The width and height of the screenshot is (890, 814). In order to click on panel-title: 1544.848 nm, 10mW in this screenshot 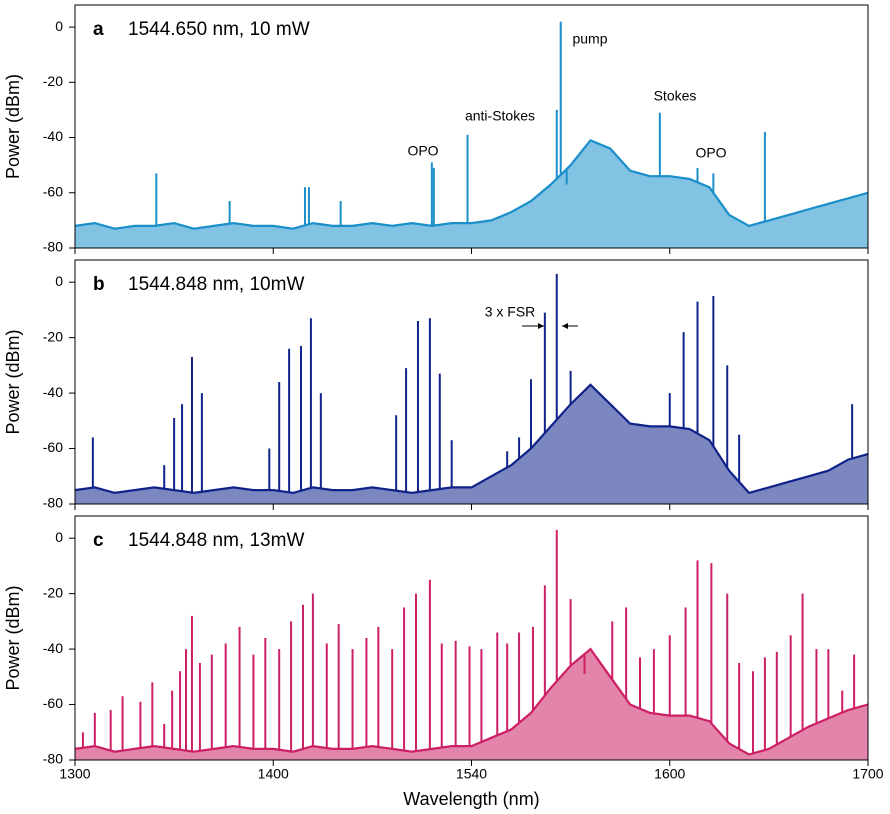, I will do `click(216, 284)`.